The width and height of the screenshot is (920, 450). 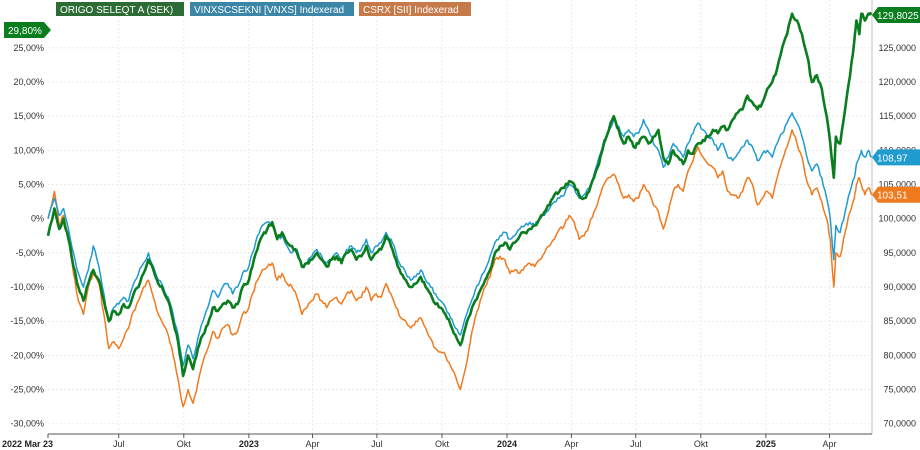 I want to click on left-tick-label: -30,00%, so click(x=27, y=424).